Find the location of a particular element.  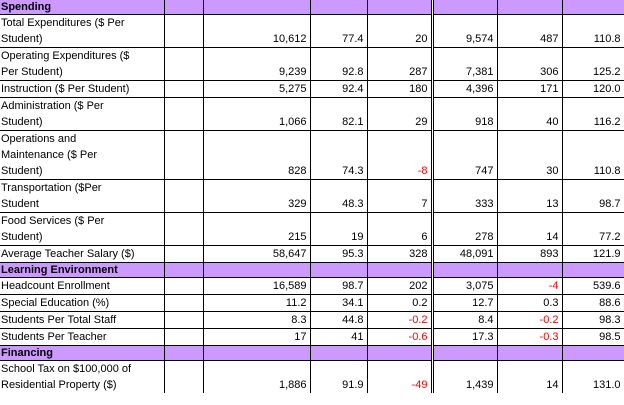

value-cell: 14 is located at coordinates (529, 376).